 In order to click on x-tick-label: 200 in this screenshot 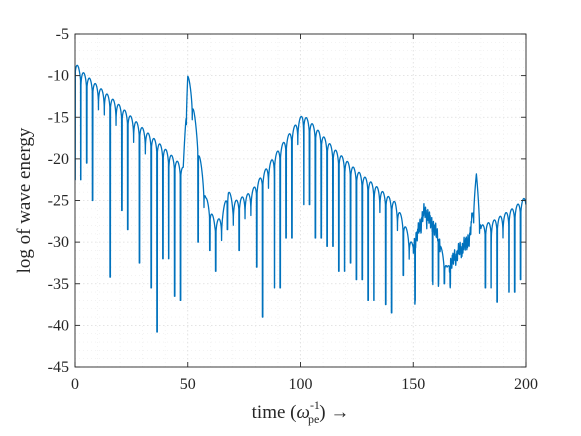, I will do `click(526, 384)`.